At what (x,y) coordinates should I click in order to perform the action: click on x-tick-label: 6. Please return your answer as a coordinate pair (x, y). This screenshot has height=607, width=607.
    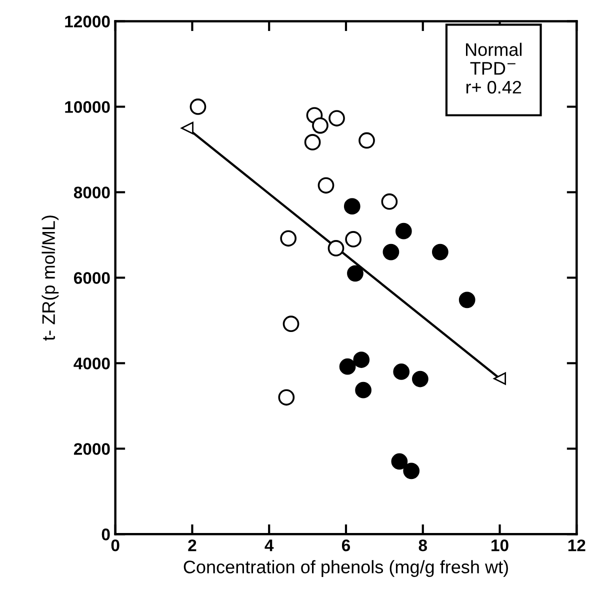
    Looking at the image, I should click on (346, 545).